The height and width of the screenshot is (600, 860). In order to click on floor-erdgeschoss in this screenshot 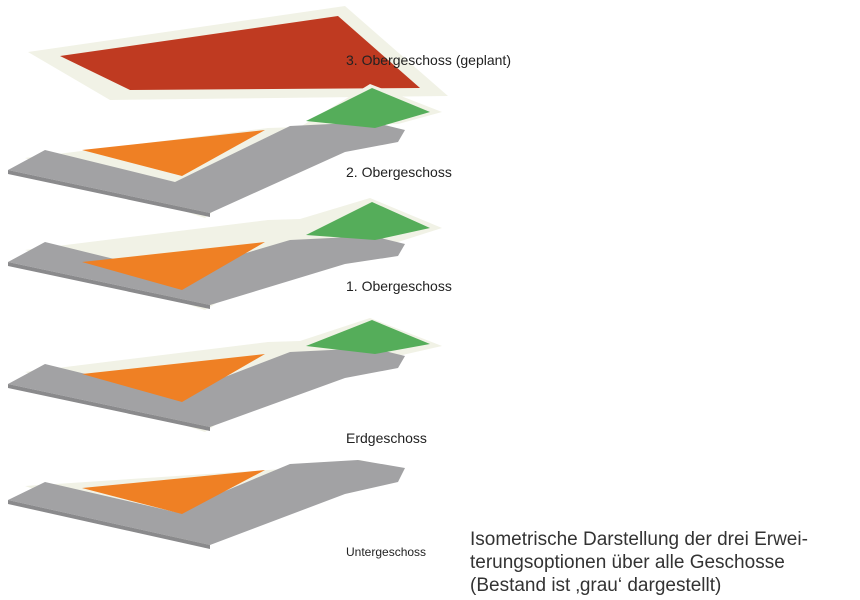, I will do `click(225, 375)`.